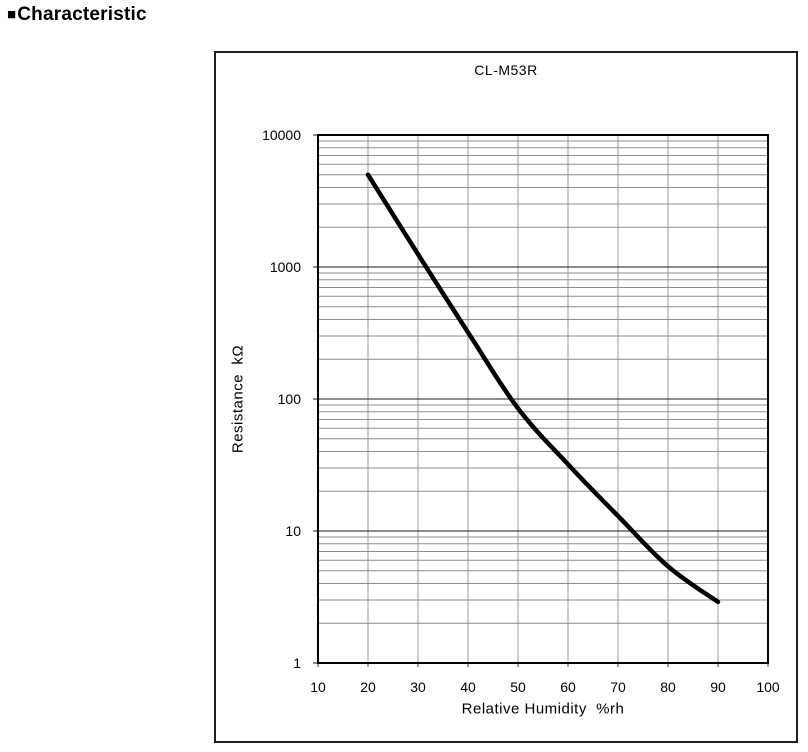 The height and width of the screenshot is (752, 808). I want to click on section-heading-text: Characteristic, so click(82, 14).